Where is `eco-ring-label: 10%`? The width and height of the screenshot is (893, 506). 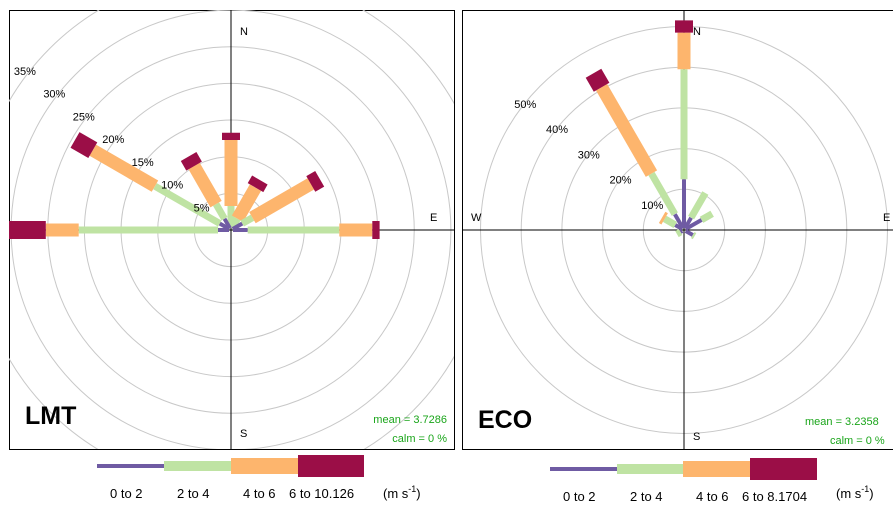
eco-ring-label: 10% is located at coordinates (652, 206).